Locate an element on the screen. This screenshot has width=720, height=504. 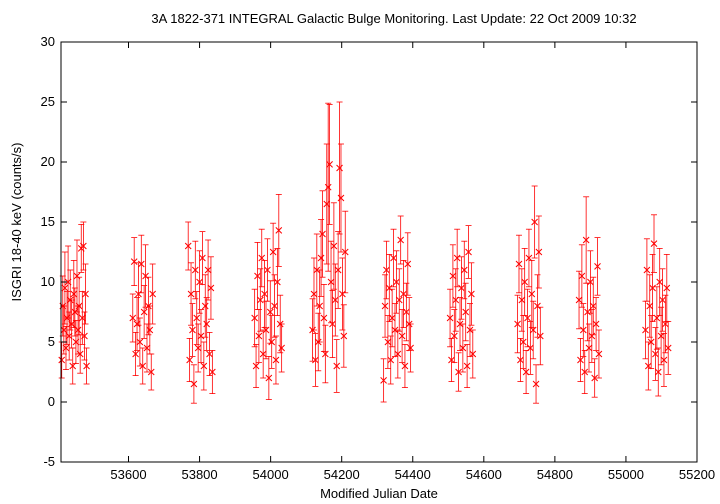
y-tick-label: 30 is located at coordinates (48, 41).